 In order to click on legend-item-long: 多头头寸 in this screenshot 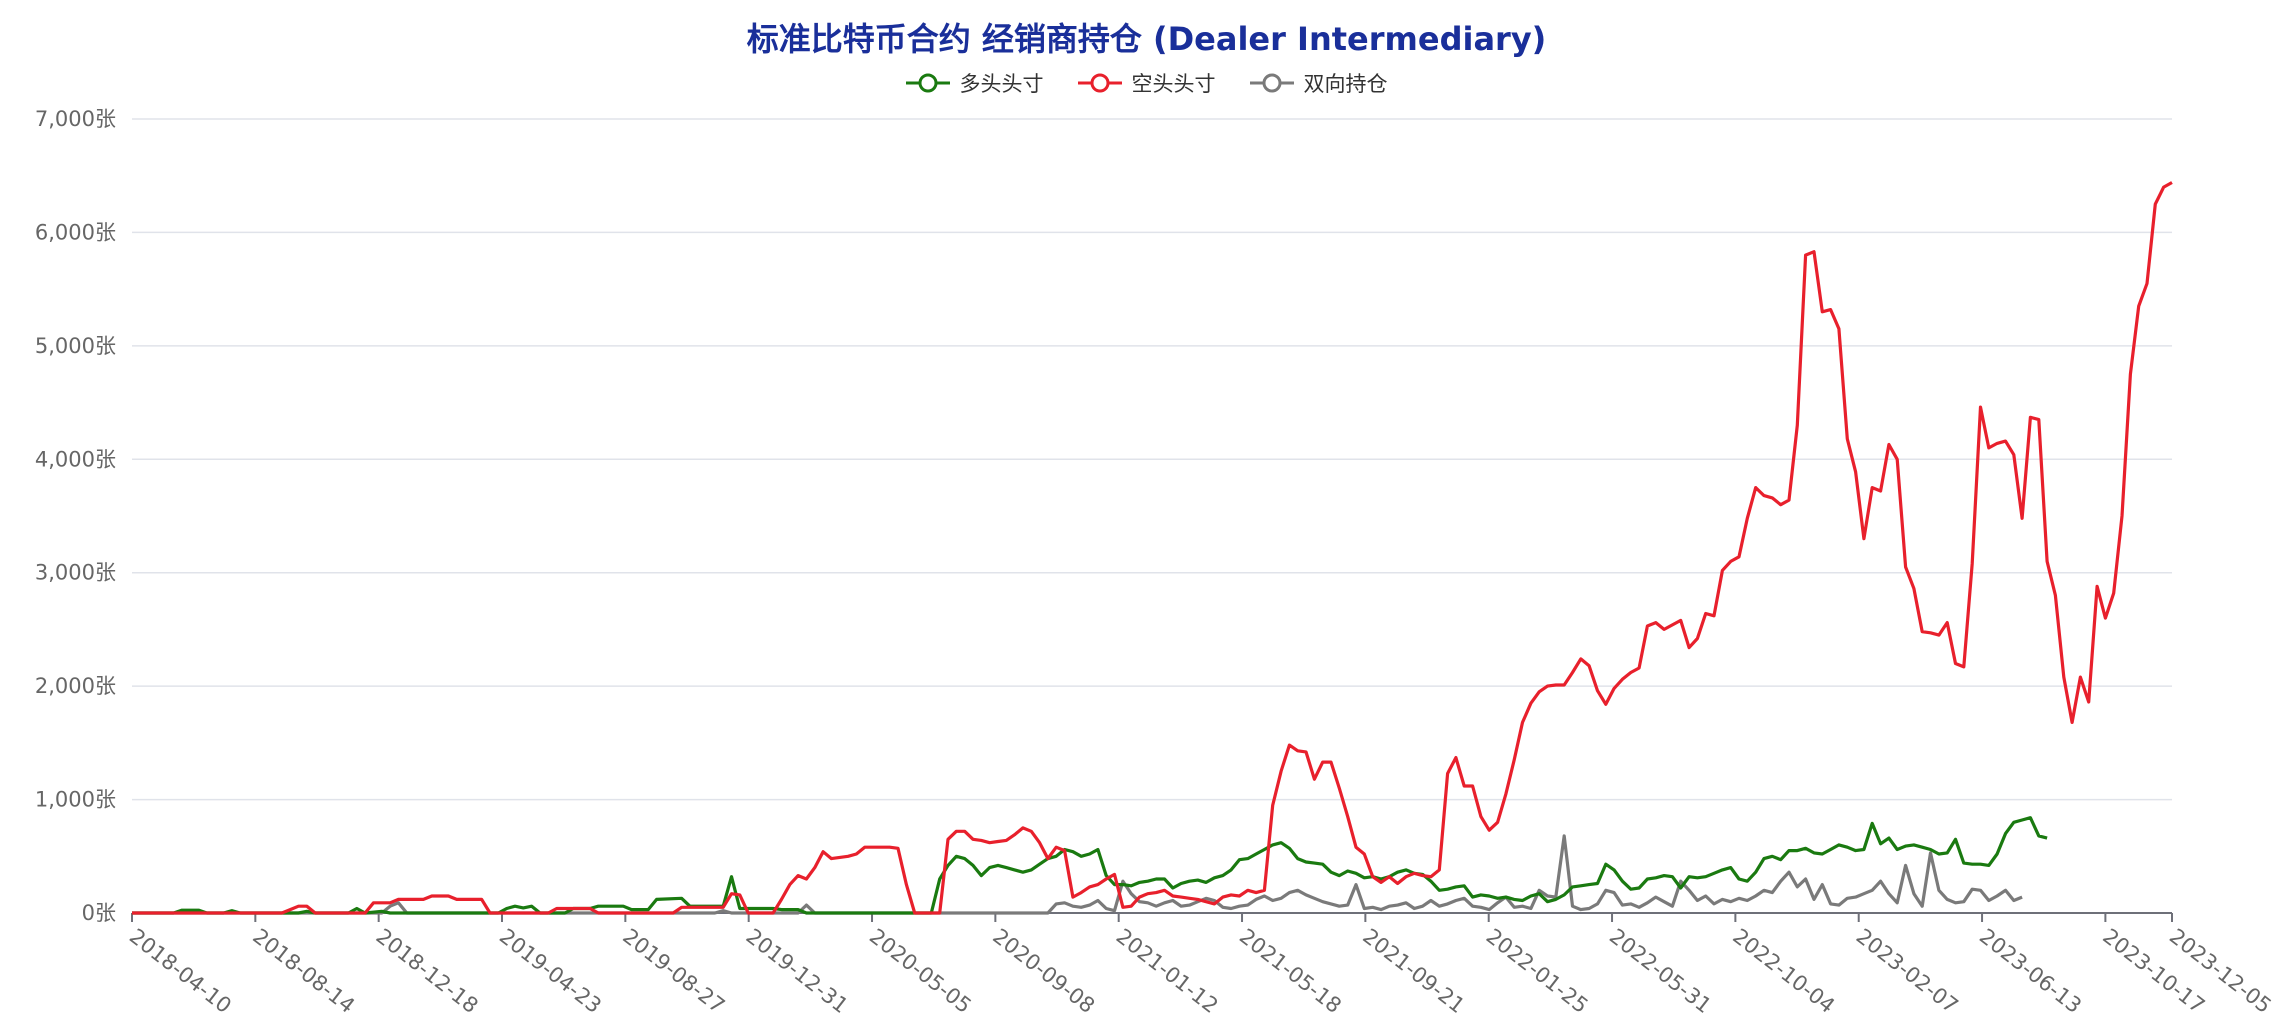, I will do `click(974, 83)`.